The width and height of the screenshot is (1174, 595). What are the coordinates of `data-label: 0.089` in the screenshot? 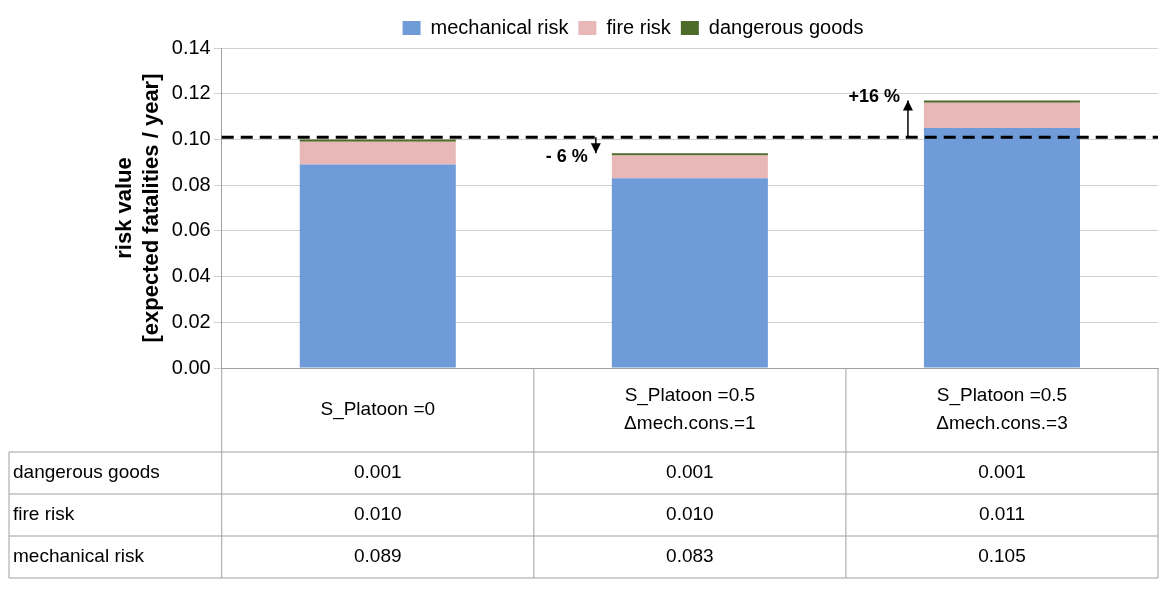 It's located at (378, 556).